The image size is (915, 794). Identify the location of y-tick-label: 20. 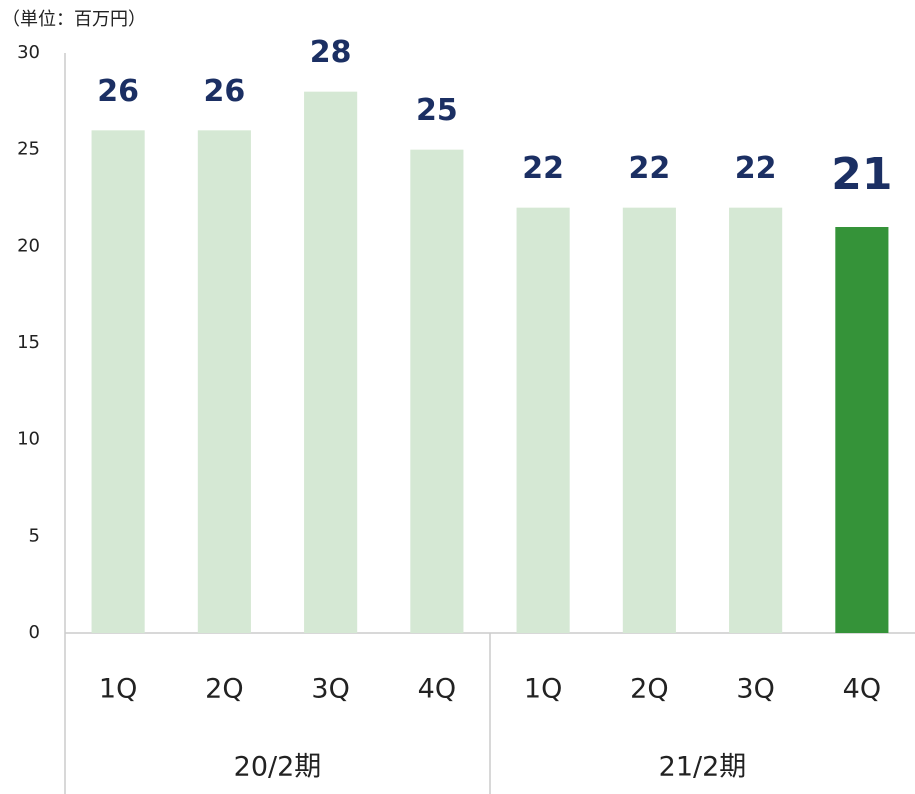
(28, 245).